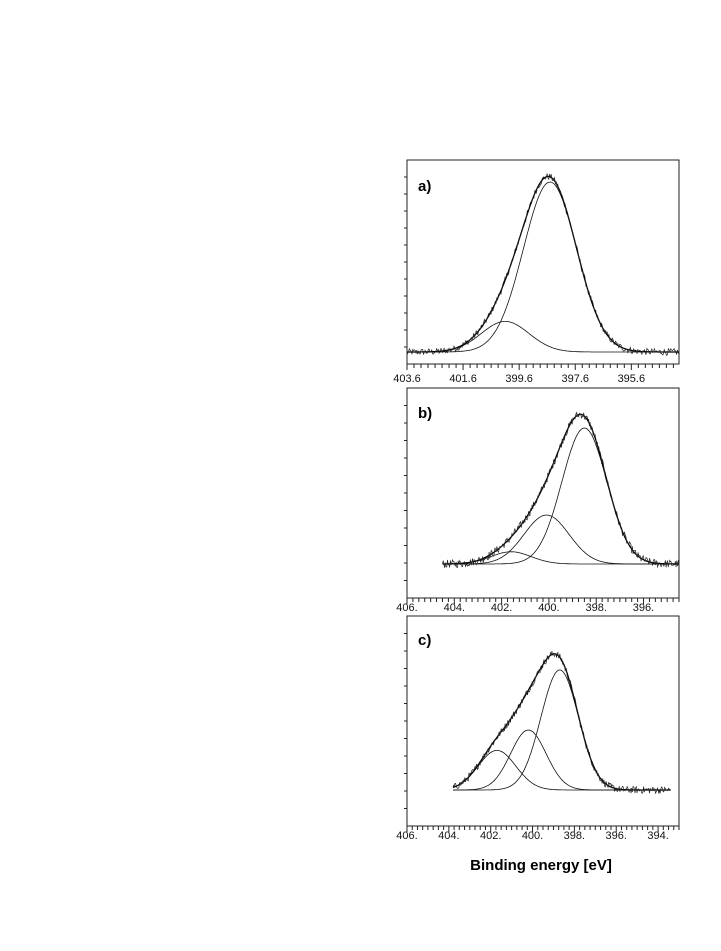 The image size is (721, 951). I want to click on x-tick-label: 401.6, so click(463, 379).